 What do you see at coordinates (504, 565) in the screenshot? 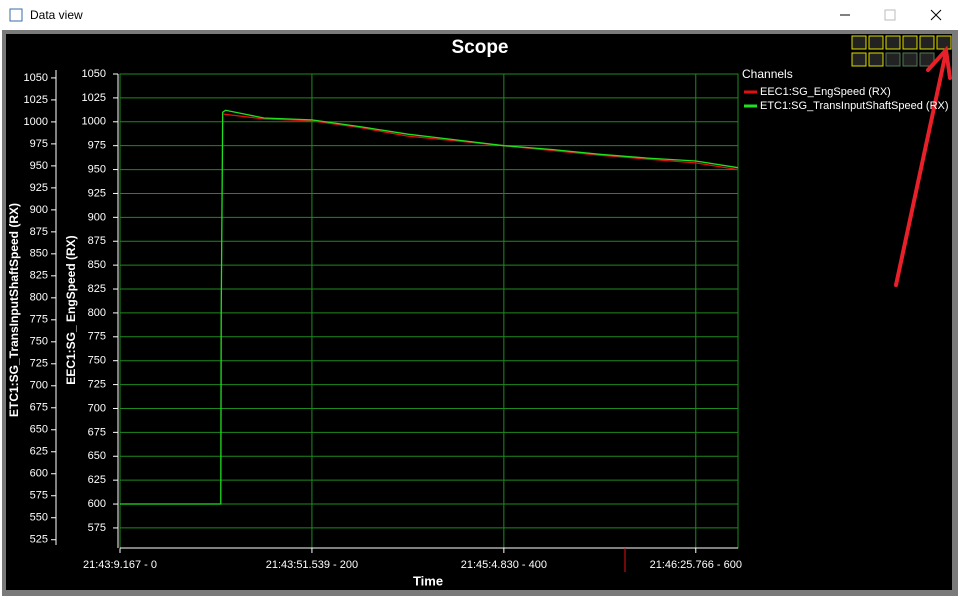
I see `x-tick-label: 21:45:4.830 - 400` at bounding box center [504, 565].